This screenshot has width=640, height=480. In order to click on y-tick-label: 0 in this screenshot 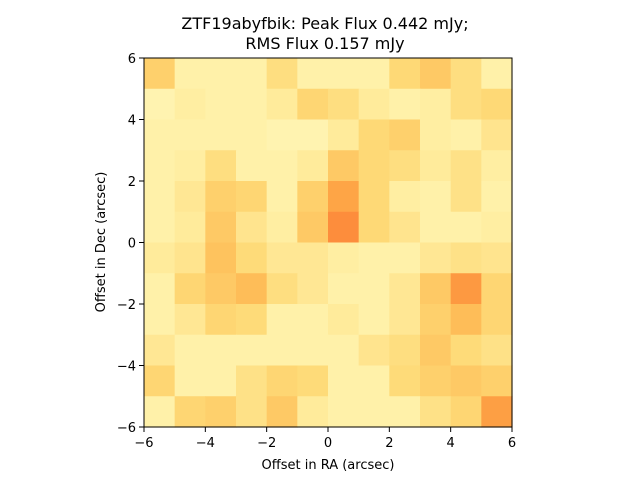, I will do `click(132, 244)`.